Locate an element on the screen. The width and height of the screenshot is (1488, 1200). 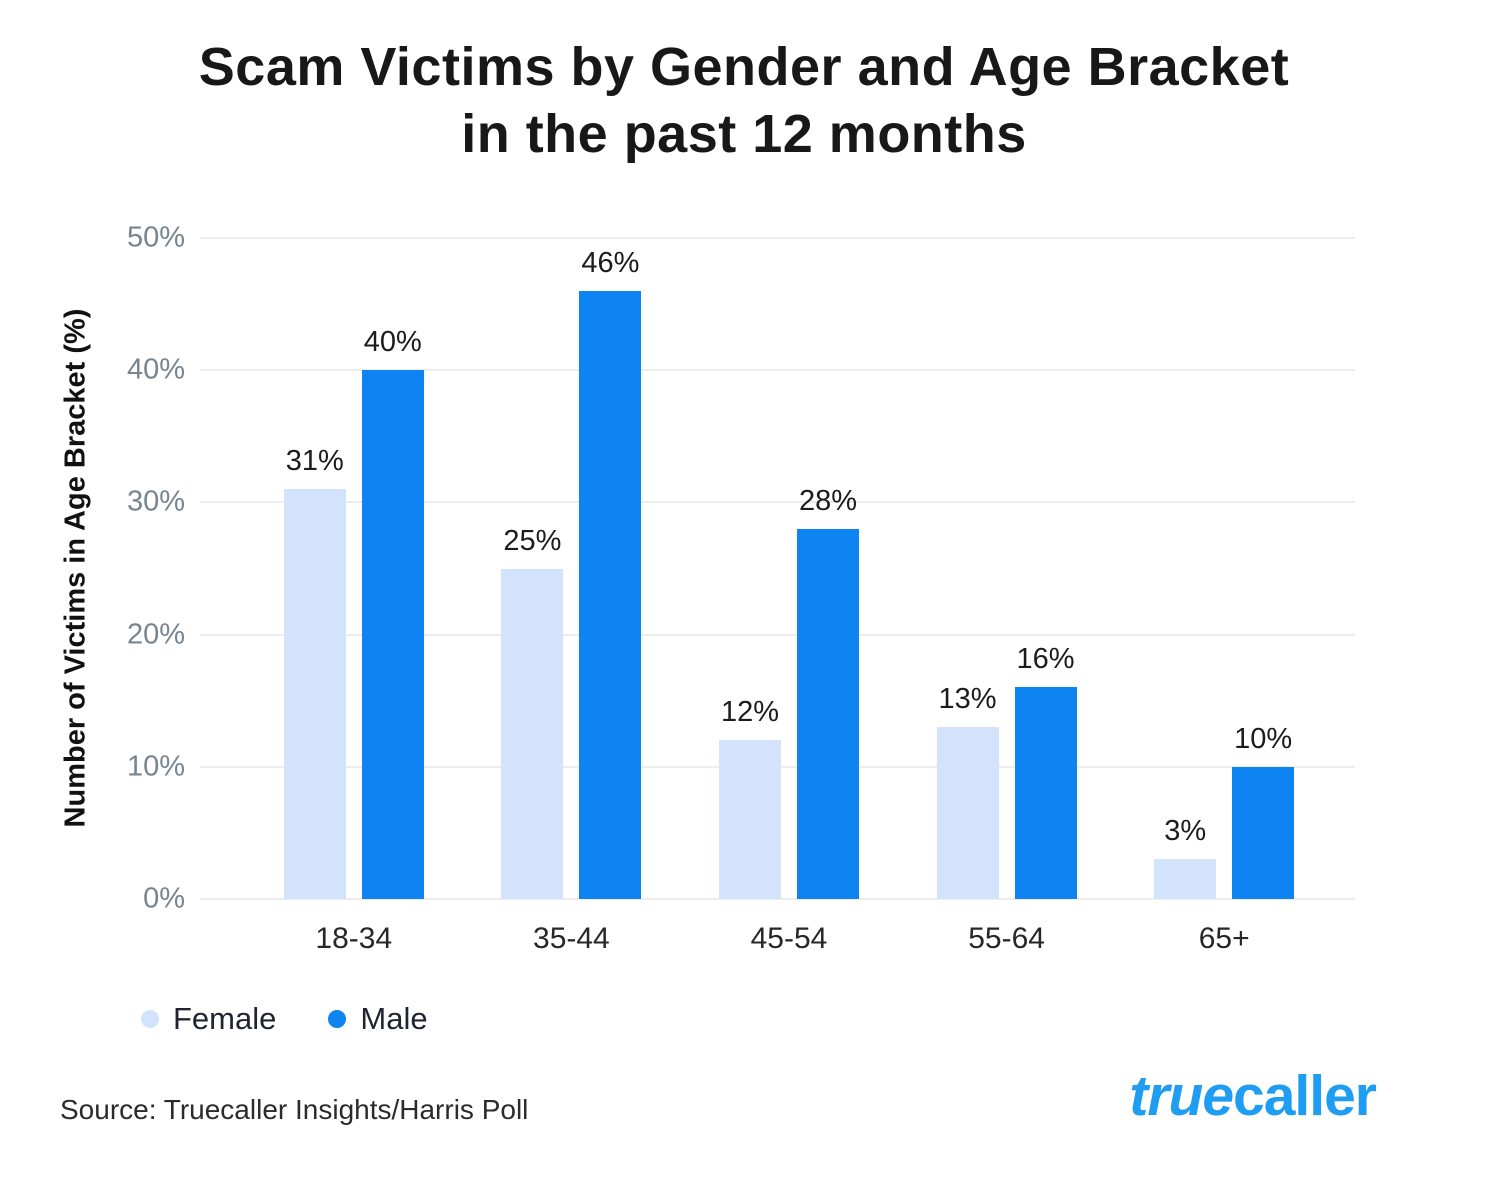
bar-group-45-54: 12% 28% is located at coordinates (789, 568).